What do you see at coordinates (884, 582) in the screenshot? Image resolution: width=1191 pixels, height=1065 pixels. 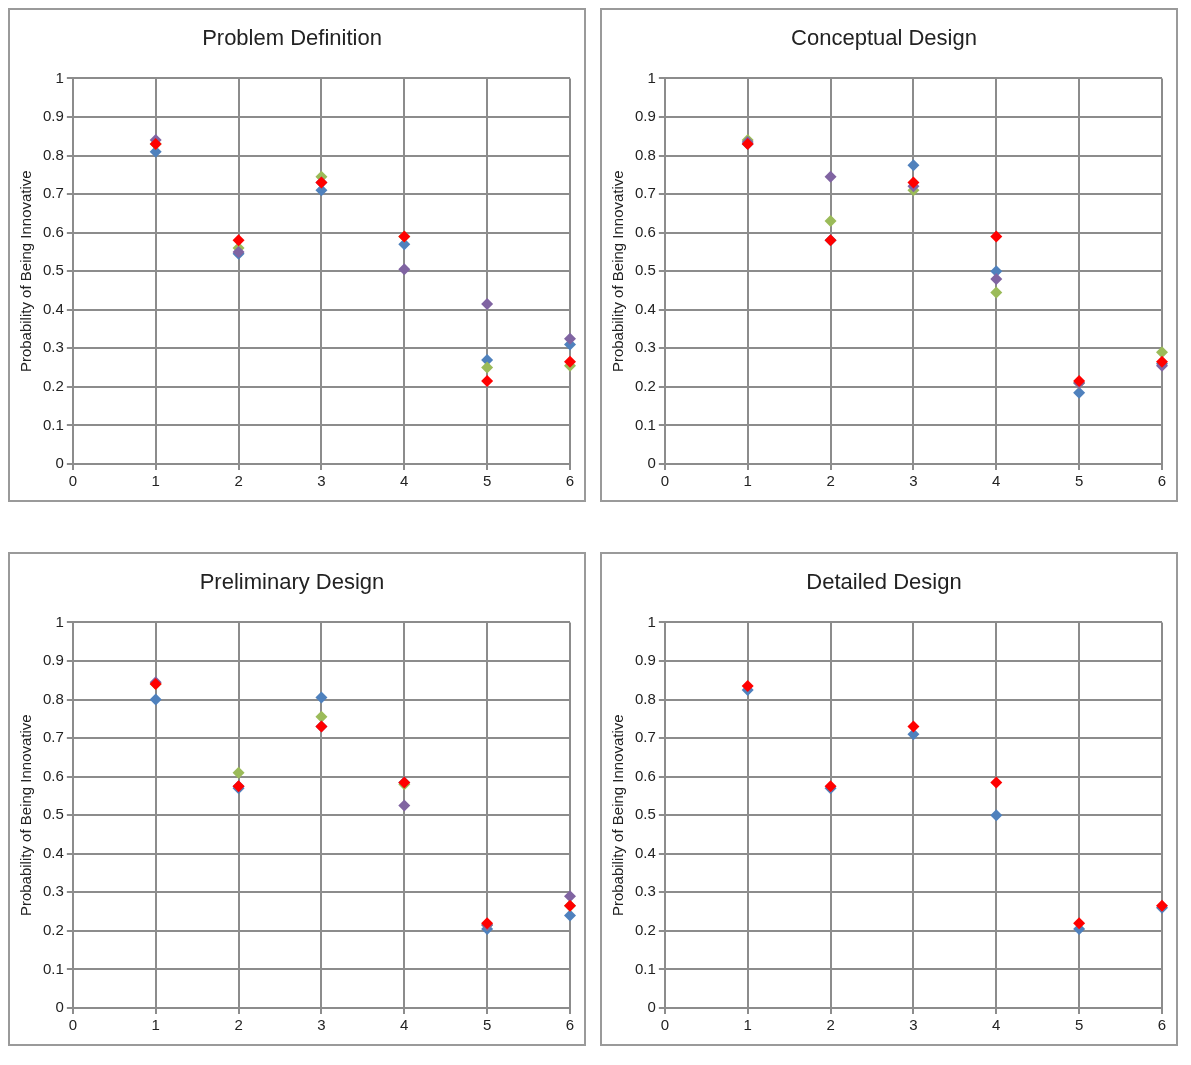 I see `chart-title: Detailed Design` at bounding box center [884, 582].